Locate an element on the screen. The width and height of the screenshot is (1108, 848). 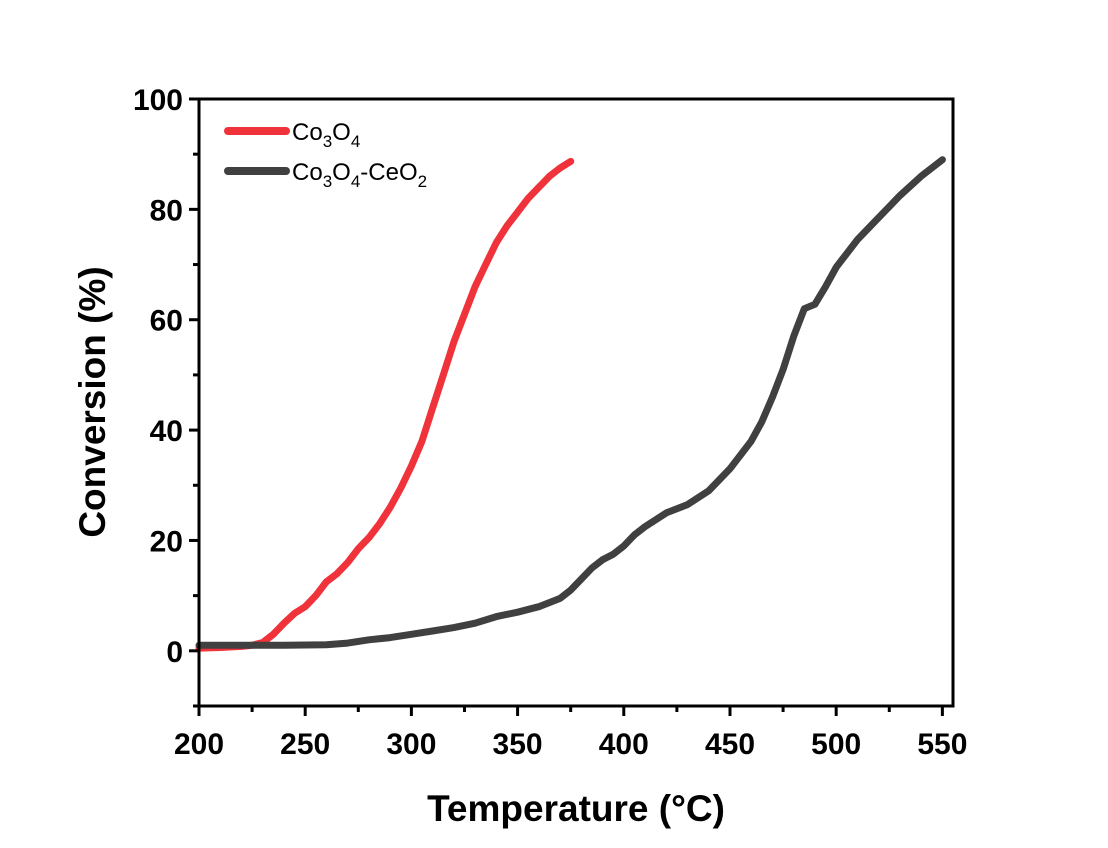
x-tick-label: 500 is located at coordinates (836, 744).